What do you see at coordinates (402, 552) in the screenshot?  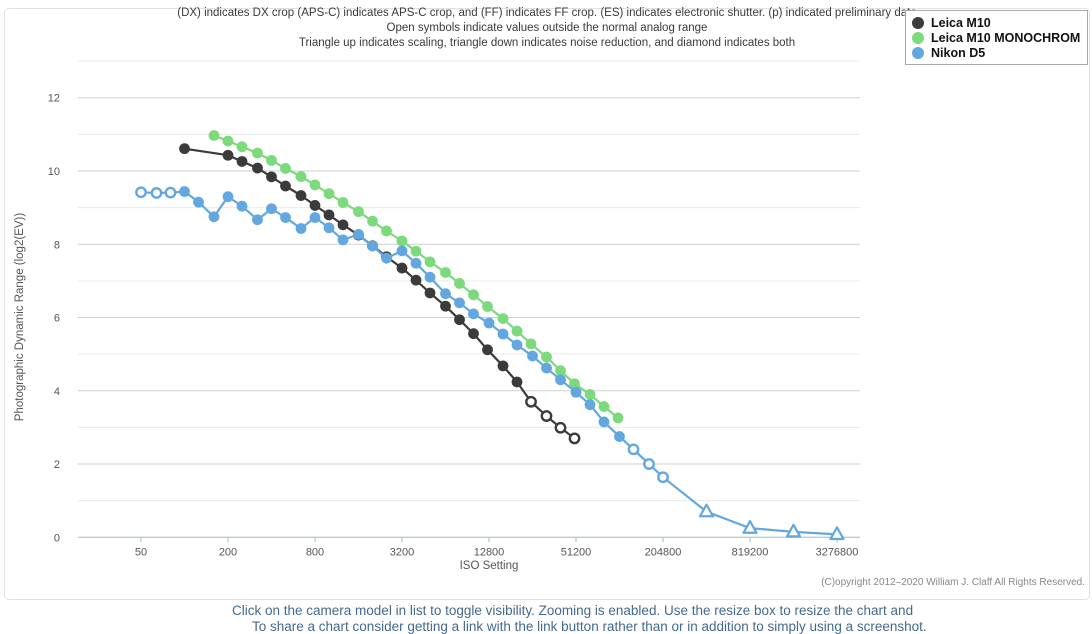 I see `x-tick-label: 3200` at bounding box center [402, 552].